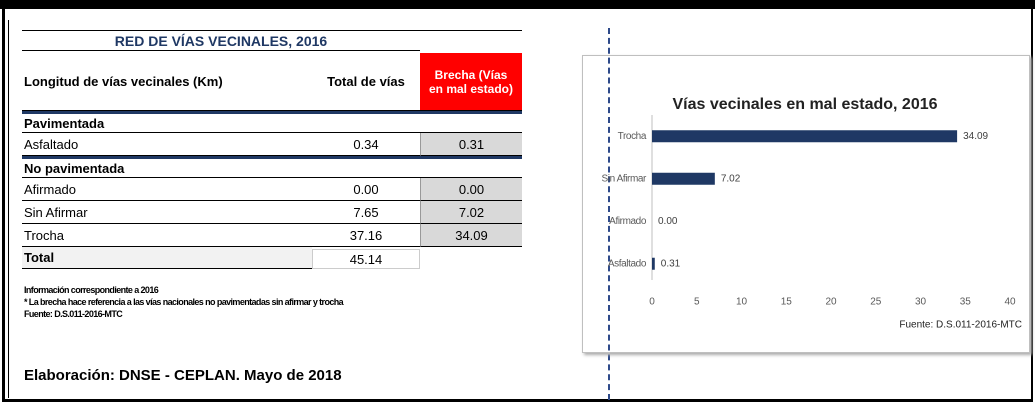 The width and height of the screenshot is (1035, 405). Describe the element at coordinates (921, 302) in the screenshot. I see `x-tick-label: 30` at that location.